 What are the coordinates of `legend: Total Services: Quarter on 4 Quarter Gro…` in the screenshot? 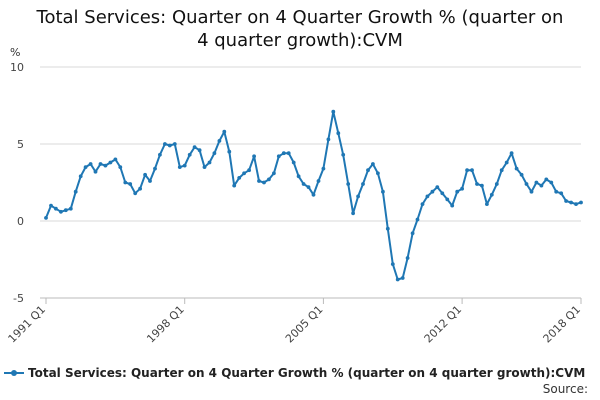 It's located at (294, 373).